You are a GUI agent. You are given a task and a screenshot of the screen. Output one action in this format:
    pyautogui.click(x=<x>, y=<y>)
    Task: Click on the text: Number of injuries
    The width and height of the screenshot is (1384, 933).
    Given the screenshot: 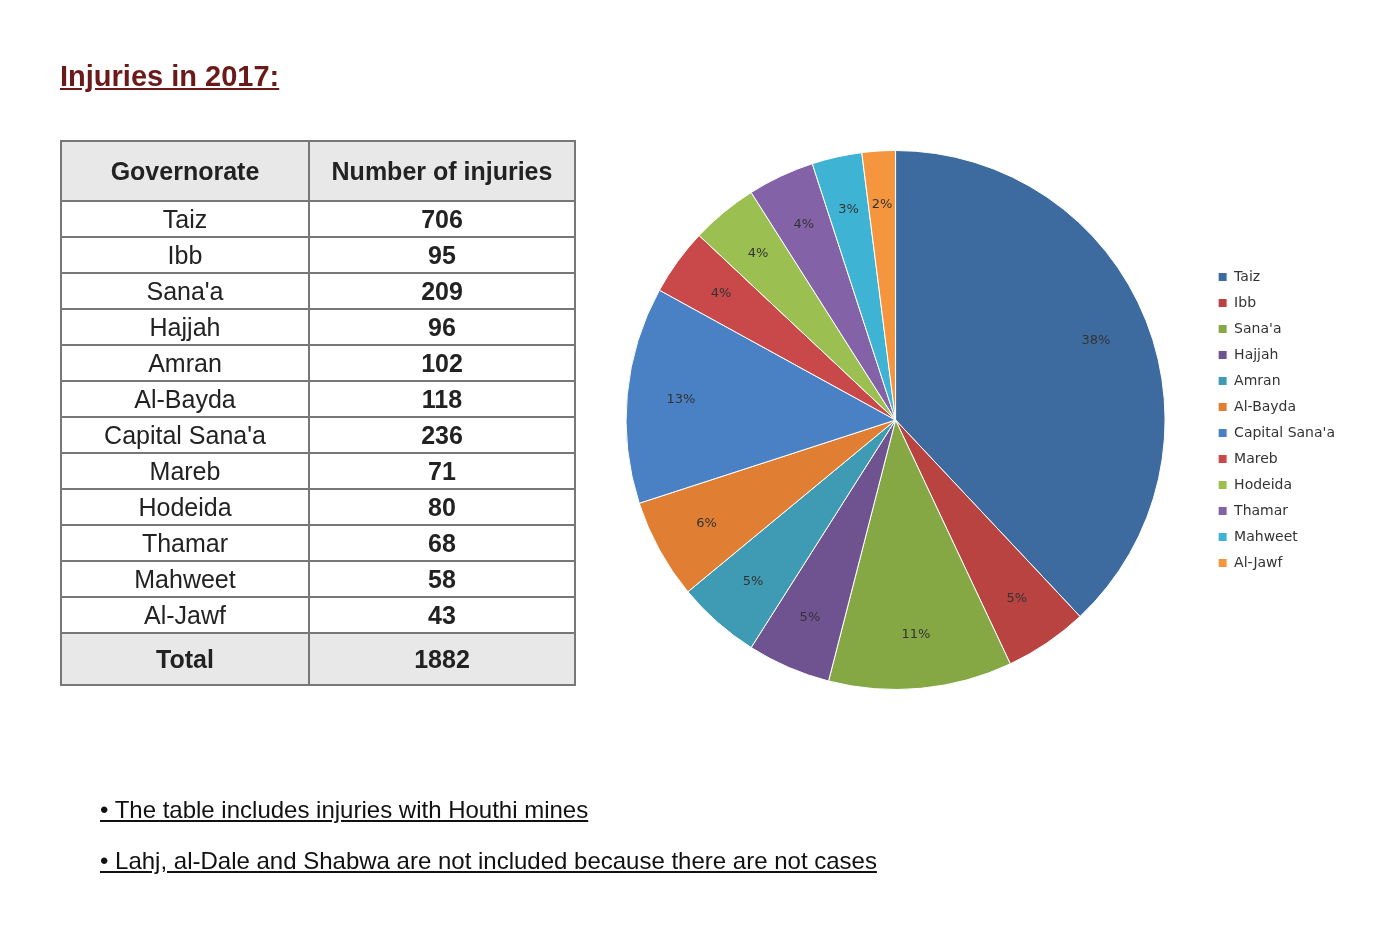 What is the action you would take?
    pyautogui.click(x=442, y=171)
    